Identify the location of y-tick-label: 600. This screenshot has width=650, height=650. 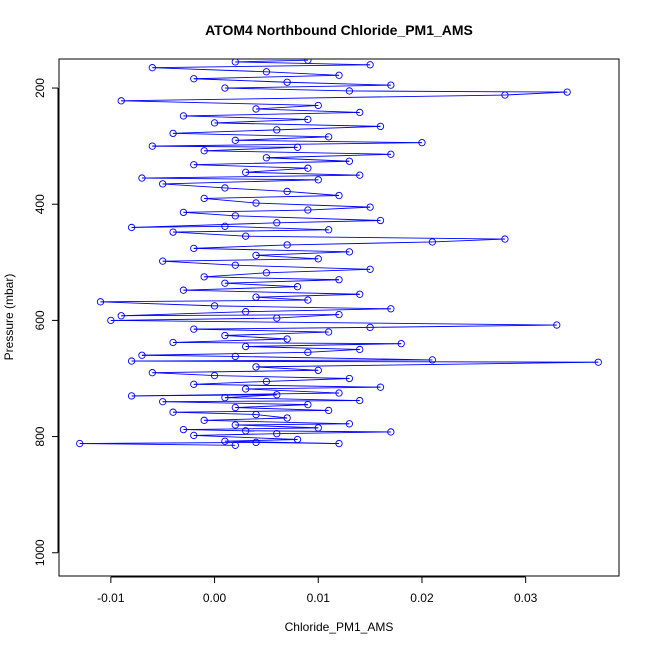
(40, 320).